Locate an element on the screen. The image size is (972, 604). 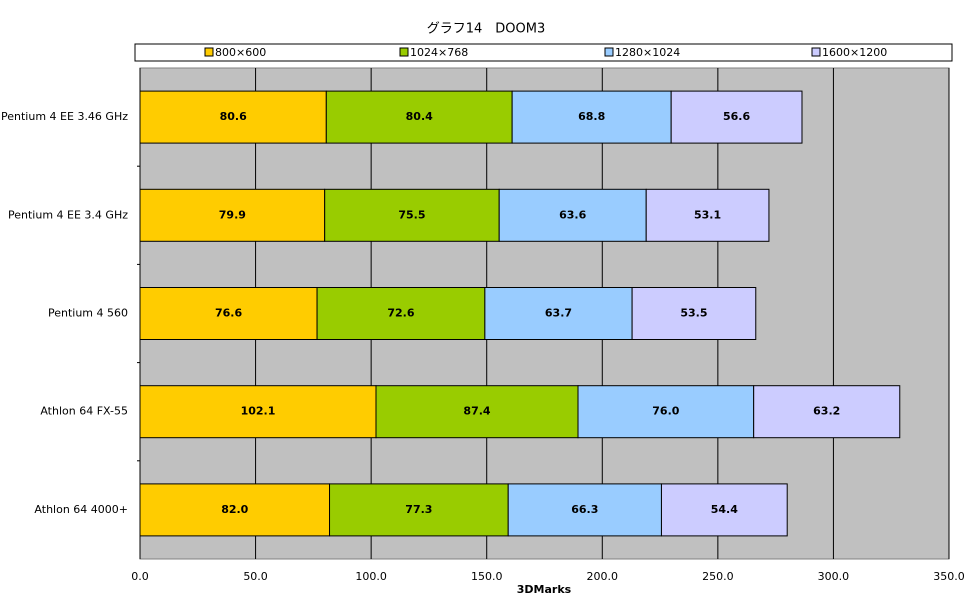
value-label: 82.0 is located at coordinates (234, 509).